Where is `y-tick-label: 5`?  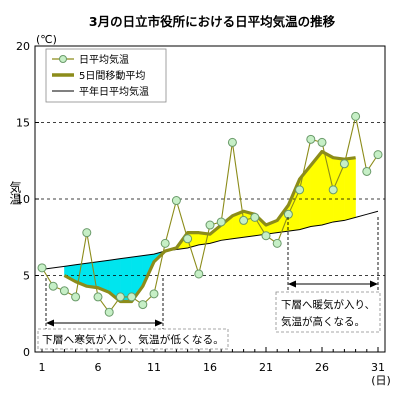
y-tick-label: 5 is located at coordinates (26, 276).